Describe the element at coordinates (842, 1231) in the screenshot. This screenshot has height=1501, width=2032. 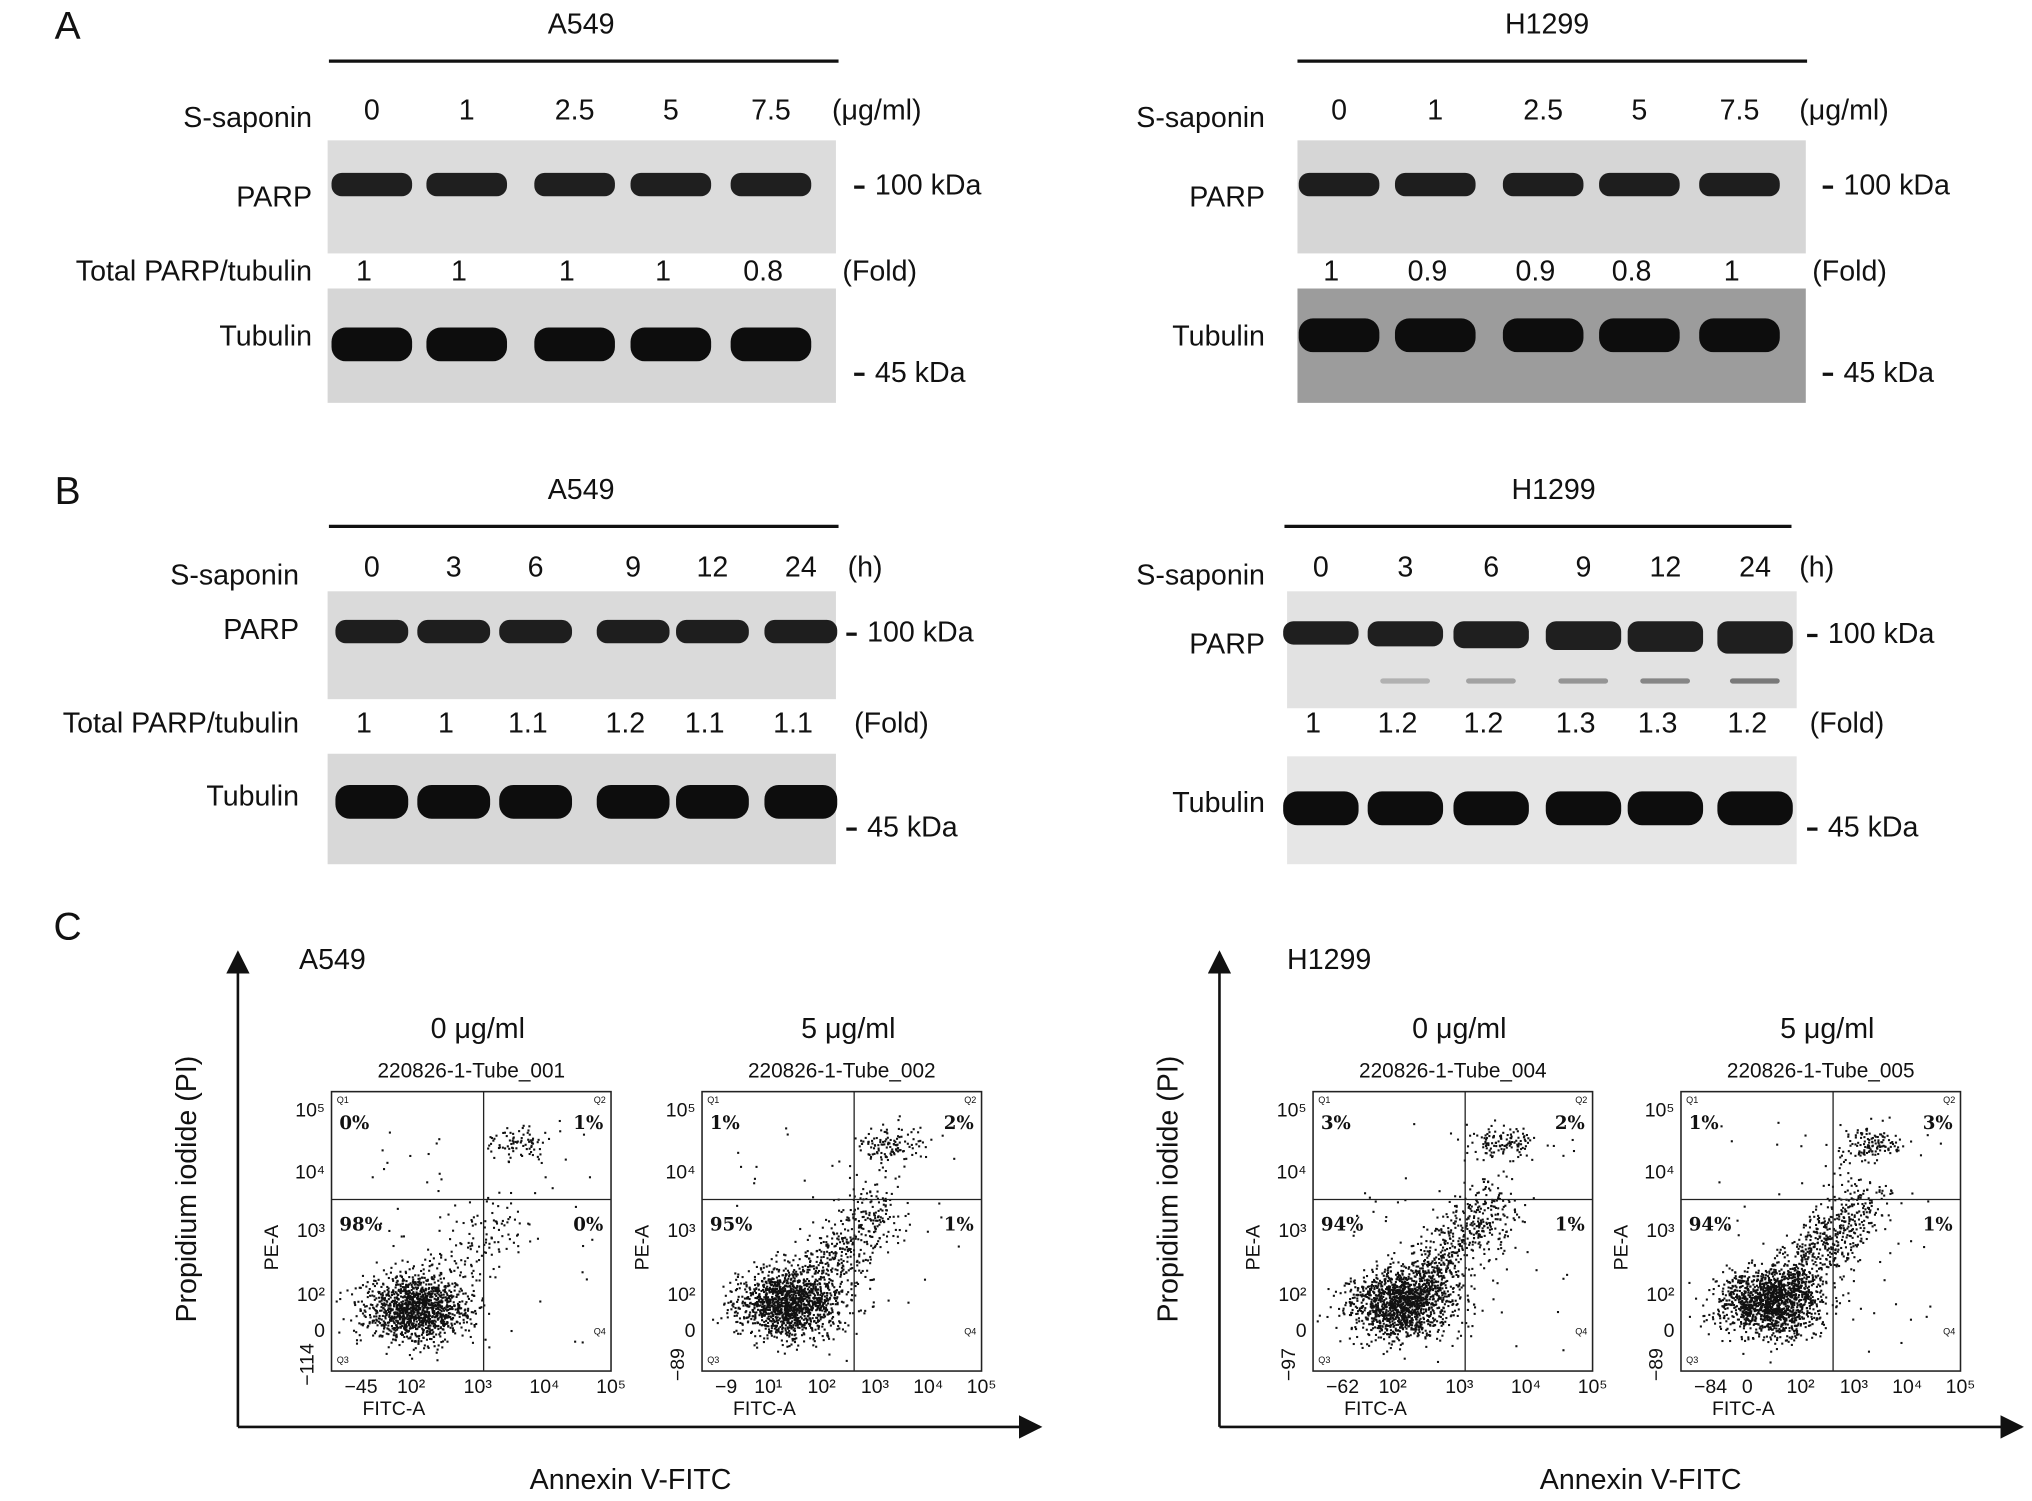
I see `plot-frame` at that location.